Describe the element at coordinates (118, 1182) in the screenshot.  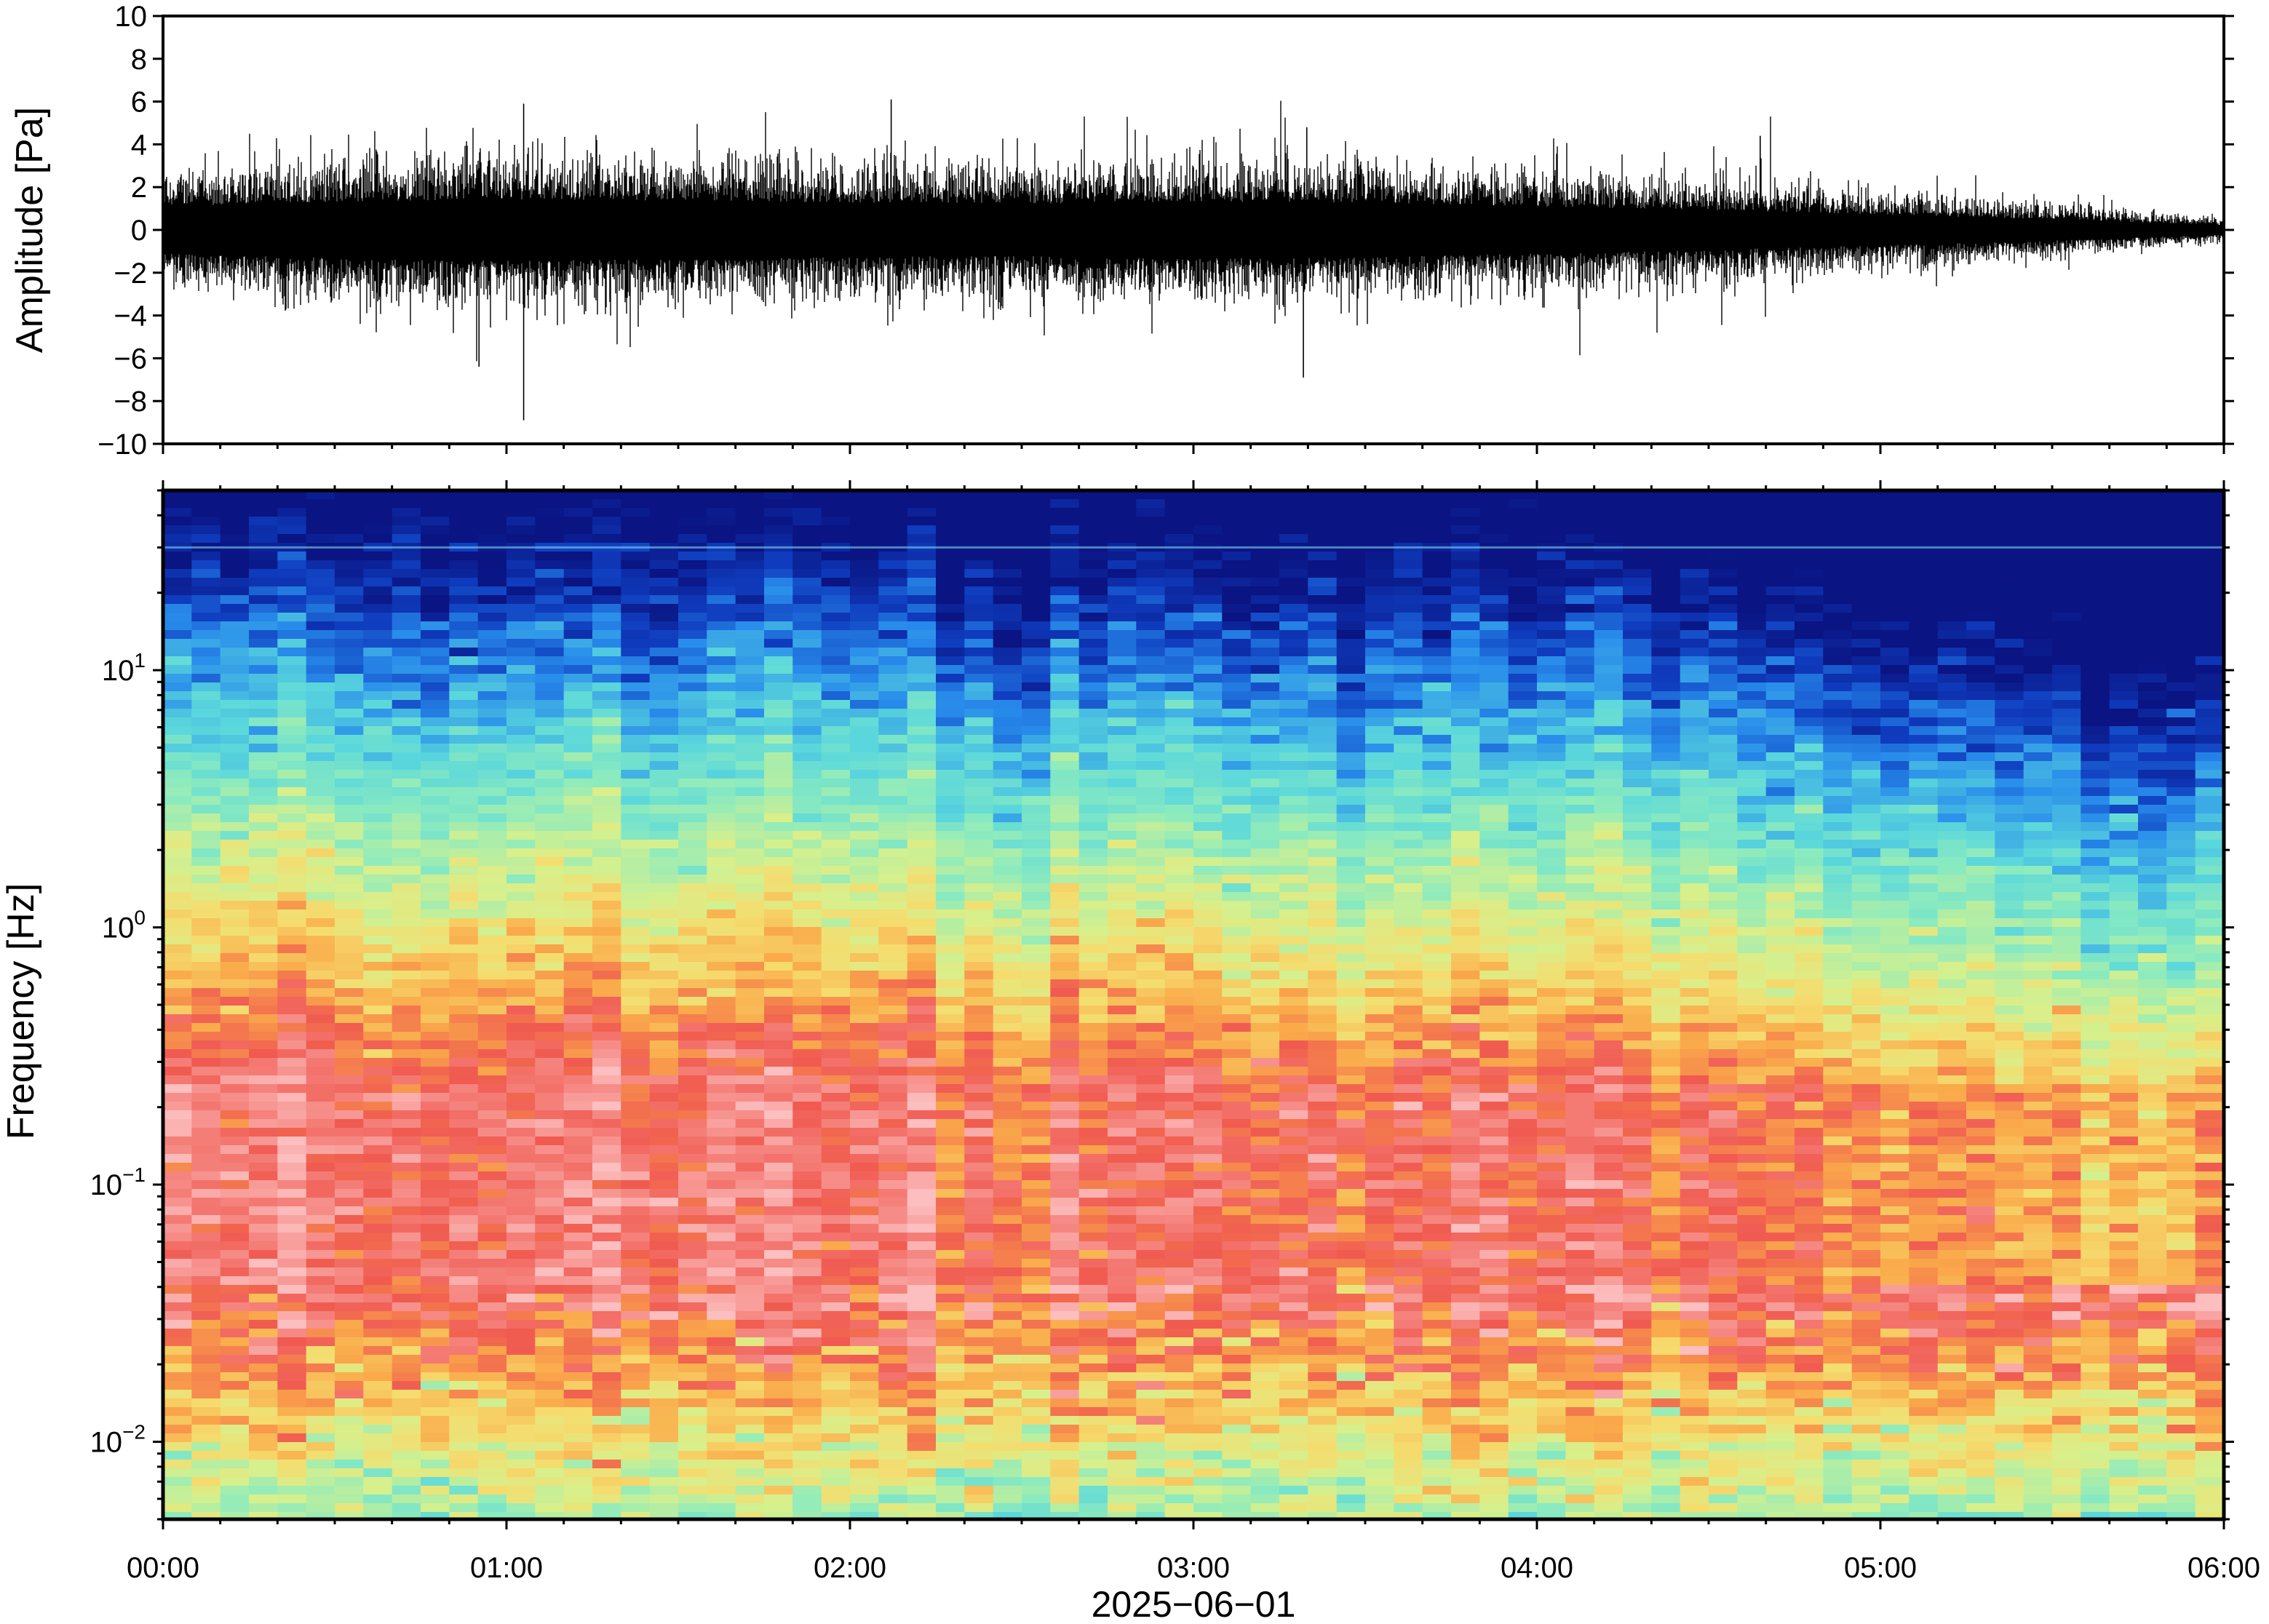
I see `spectrogram-ytick-label: 10⁻¹` at that location.